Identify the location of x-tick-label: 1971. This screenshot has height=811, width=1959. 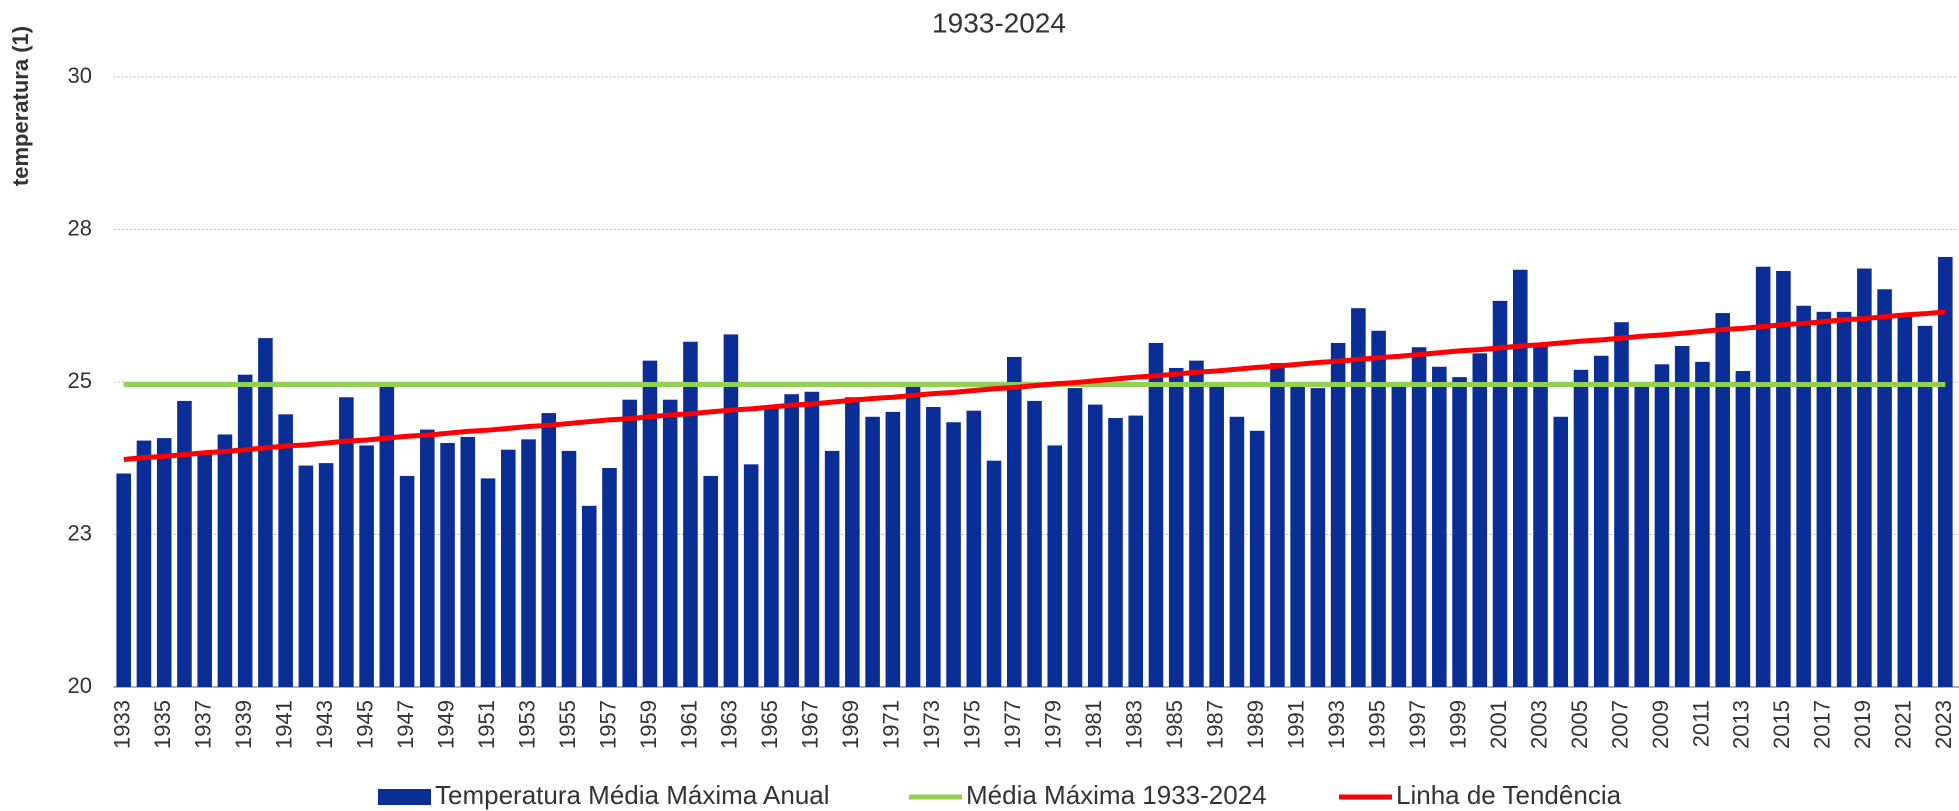
(891, 724).